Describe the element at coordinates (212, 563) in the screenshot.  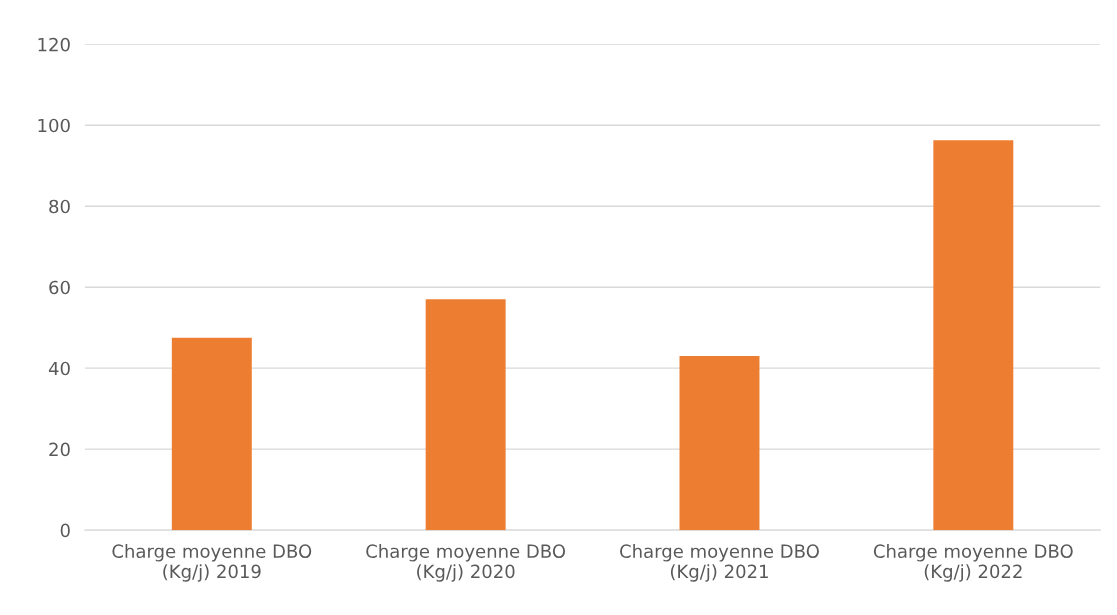
I see `x-tick-label: Charge moyenne DBO (Kg/j) 2019` at that location.